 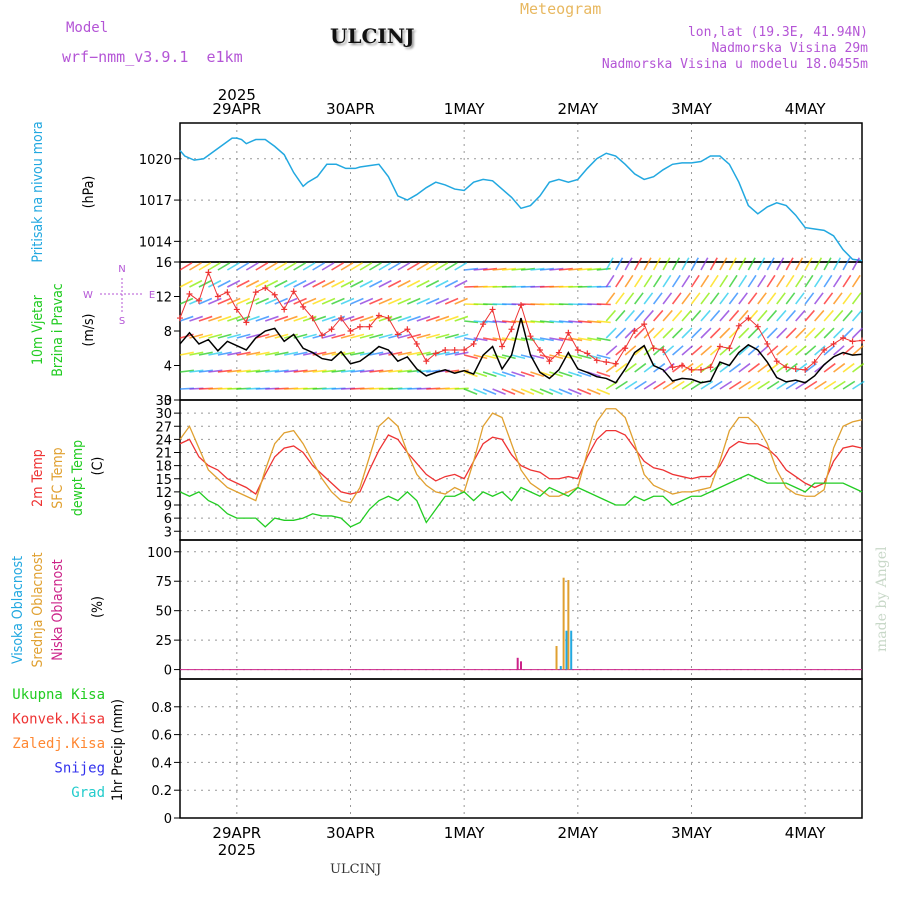 What do you see at coordinates (119, 295) in the screenshot?
I see `wind-direction-compass: N S W E` at bounding box center [119, 295].